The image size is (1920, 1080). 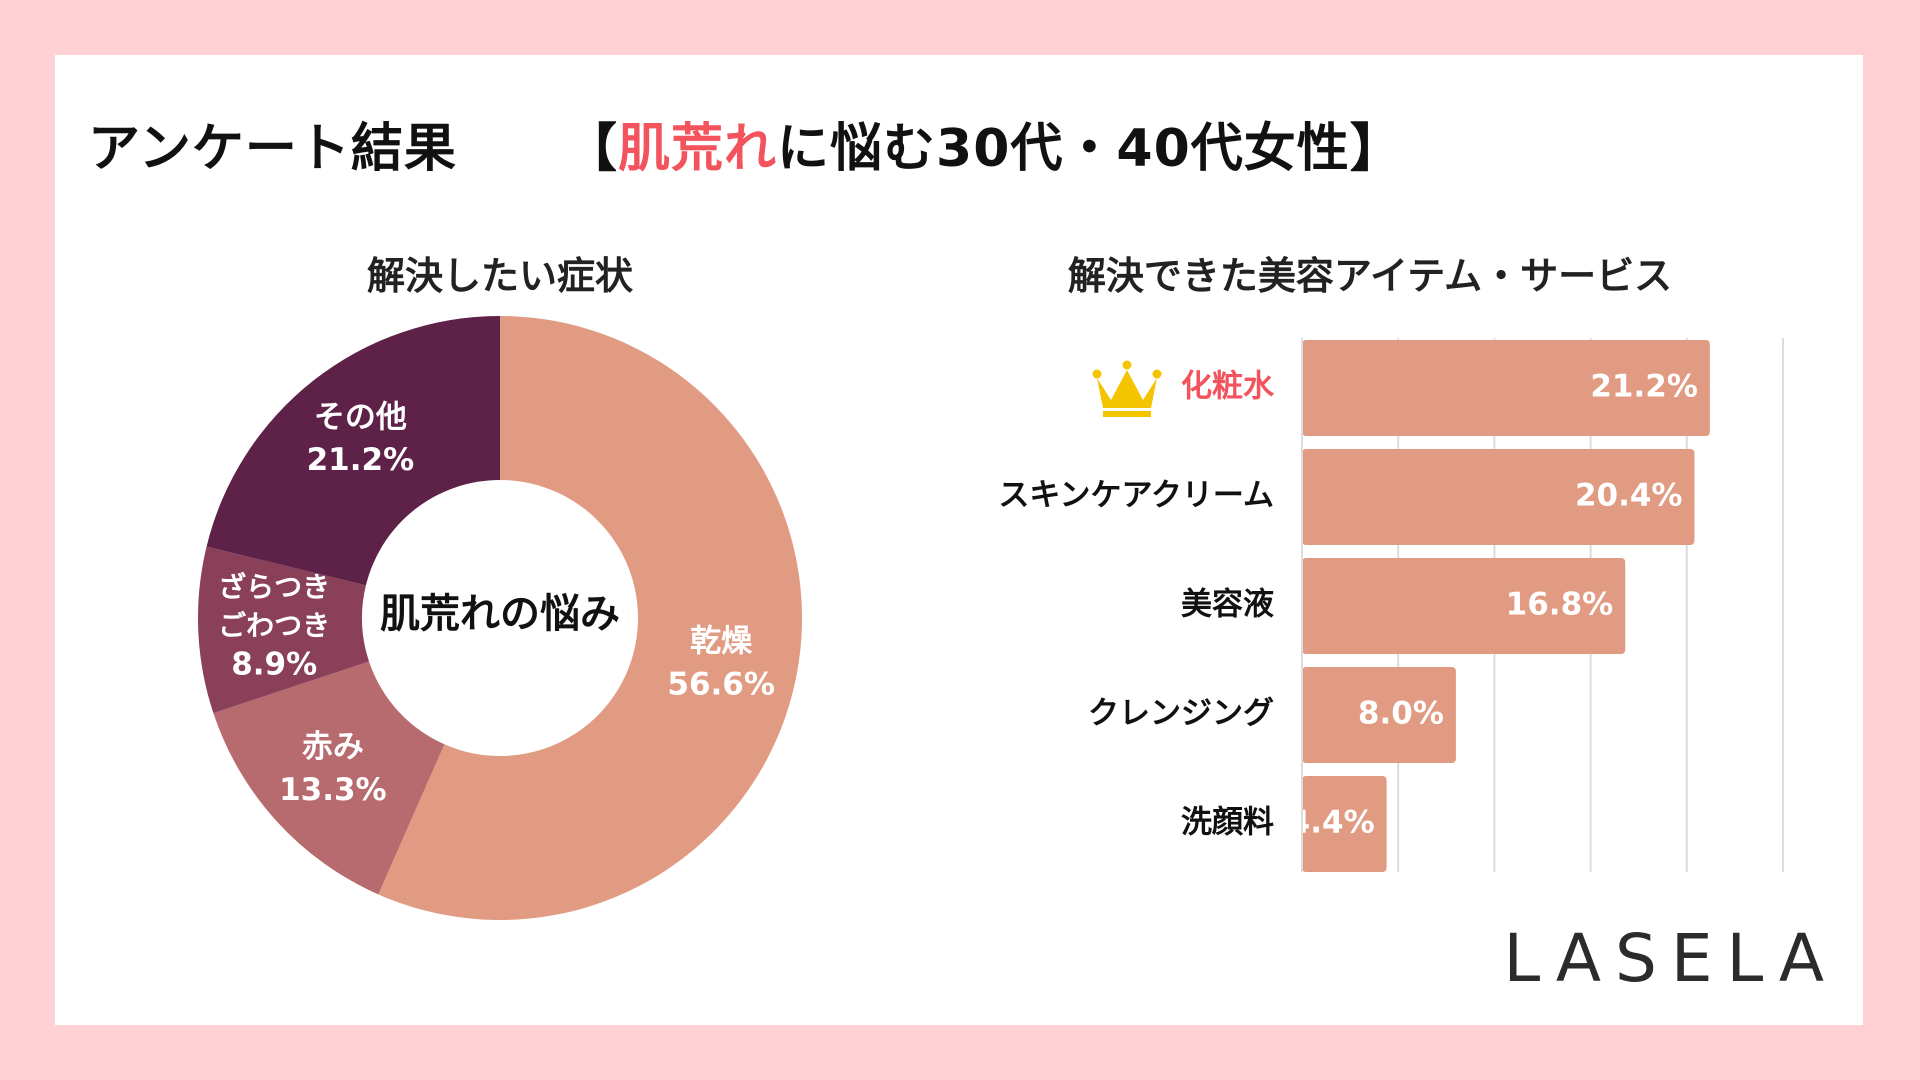 I want to click on donut-slice-value: 8.9%, so click(x=274, y=664).